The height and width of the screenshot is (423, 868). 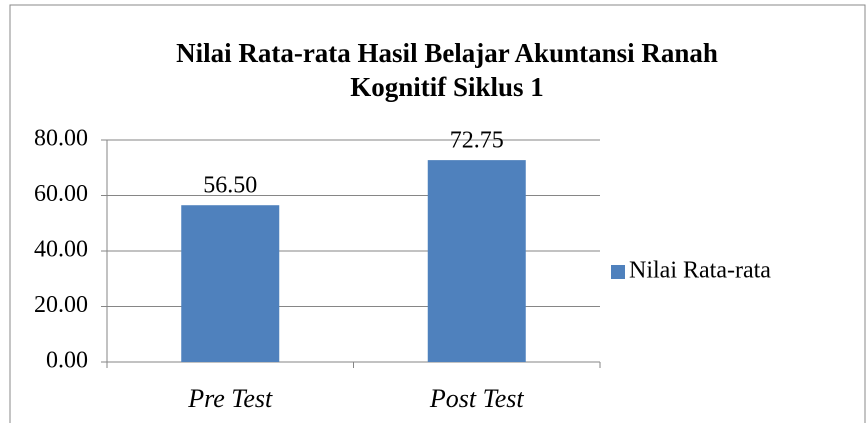 I want to click on legend-swatch, so click(x=618, y=272).